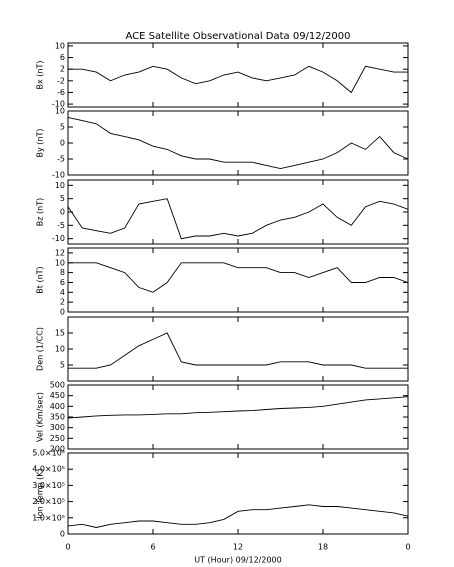  What do you see at coordinates (40, 212) in the screenshot?
I see `y-axis-label: Bz (nT)` at bounding box center [40, 212].